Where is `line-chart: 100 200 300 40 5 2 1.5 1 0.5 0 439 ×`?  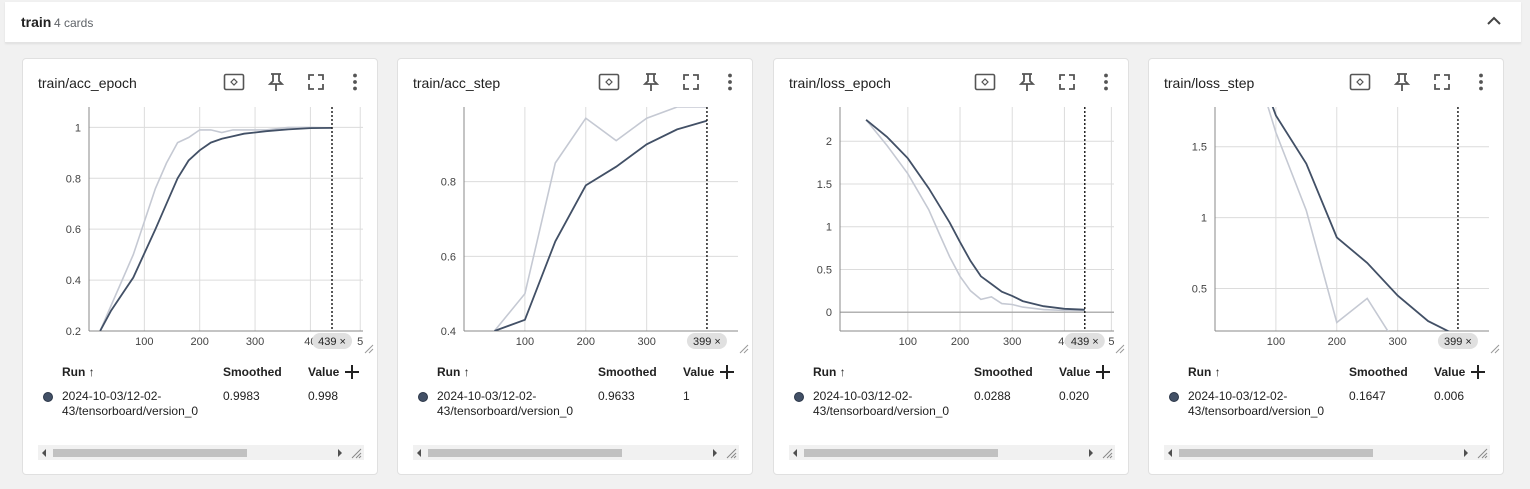
line-chart: 100 200 300 40 5 2 1.5 1 0.5 0 439 × is located at coordinates (951, 234).